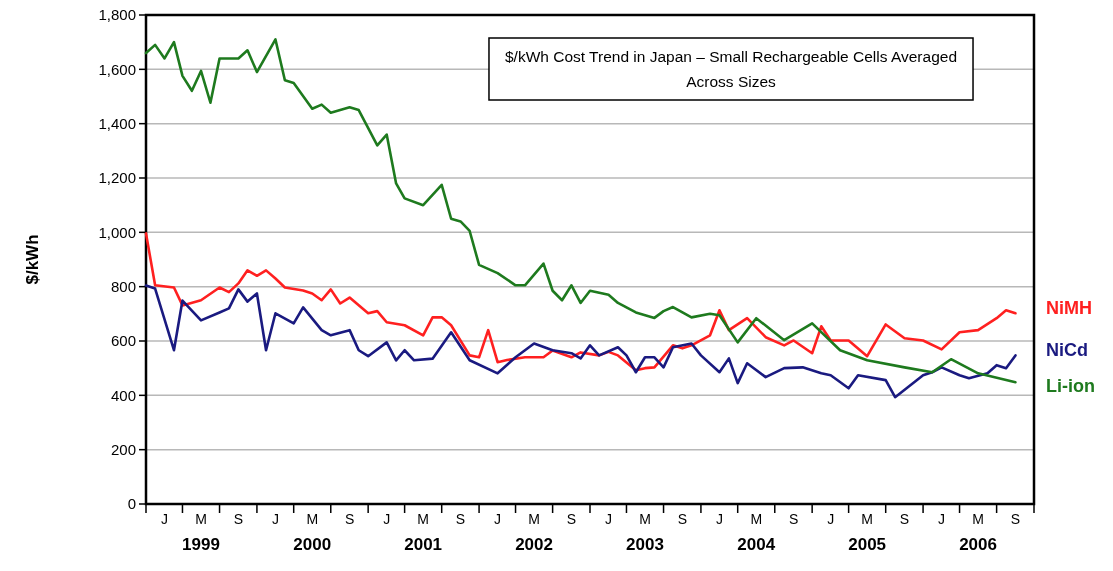 The width and height of the screenshot is (1113, 571). Describe the element at coordinates (731, 69) in the screenshot. I see `text: $/kWh Cost Trend in Japan – Small Rechargeable Cells Averaged Across Sizes` at that location.